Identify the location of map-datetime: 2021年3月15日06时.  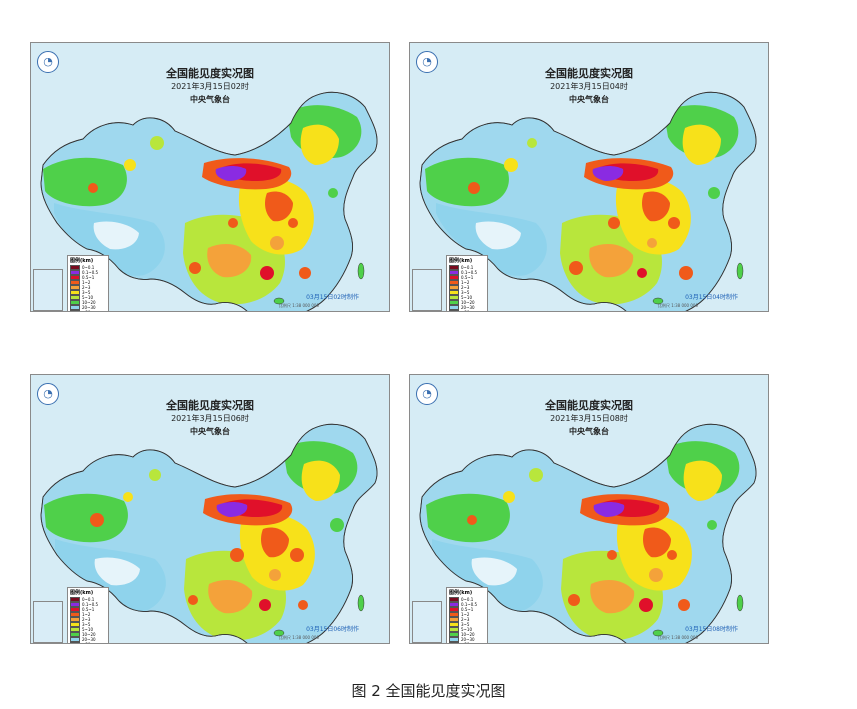
(210, 418).